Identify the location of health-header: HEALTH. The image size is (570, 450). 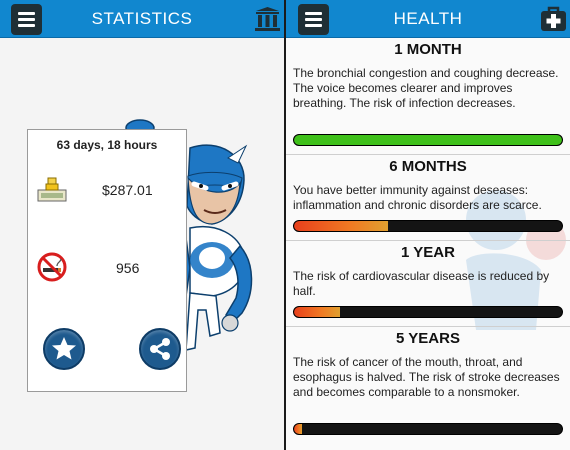
(428, 19).